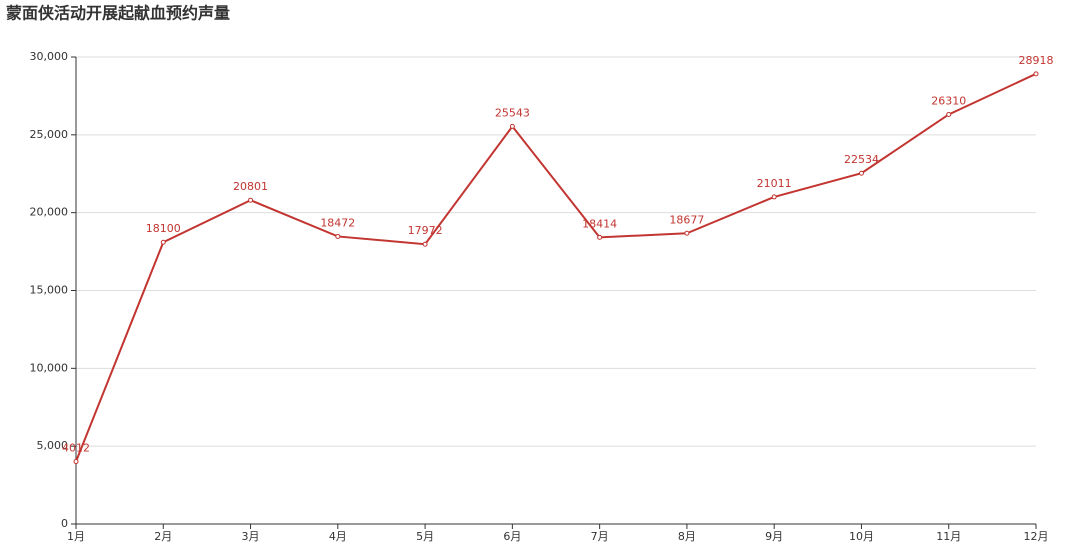 This screenshot has height=555, width=1080. Describe the element at coordinates (948, 536) in the screenshot. I see `x-tick-label: 11月` at that location.